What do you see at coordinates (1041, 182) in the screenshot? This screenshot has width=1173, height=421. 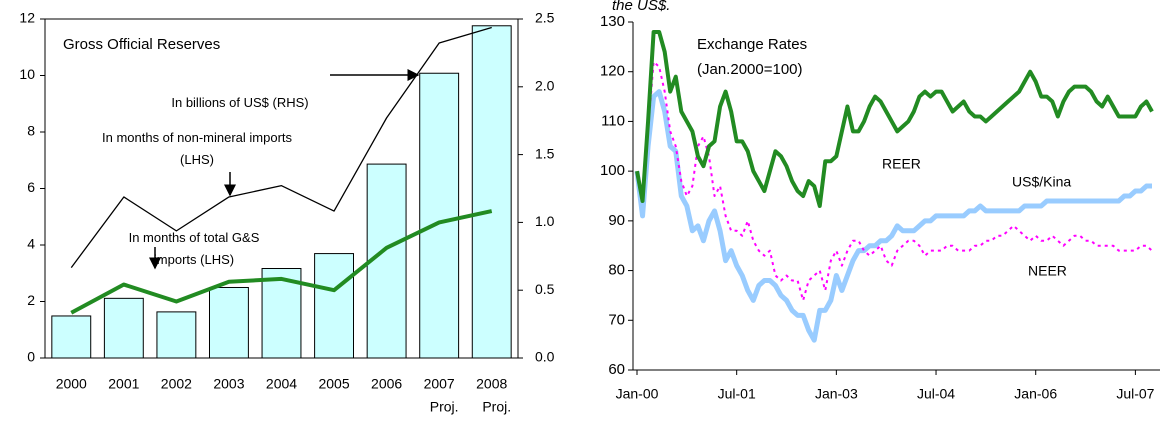 I see `series-label: US$/Kina` at bounding box center [1041, 182].